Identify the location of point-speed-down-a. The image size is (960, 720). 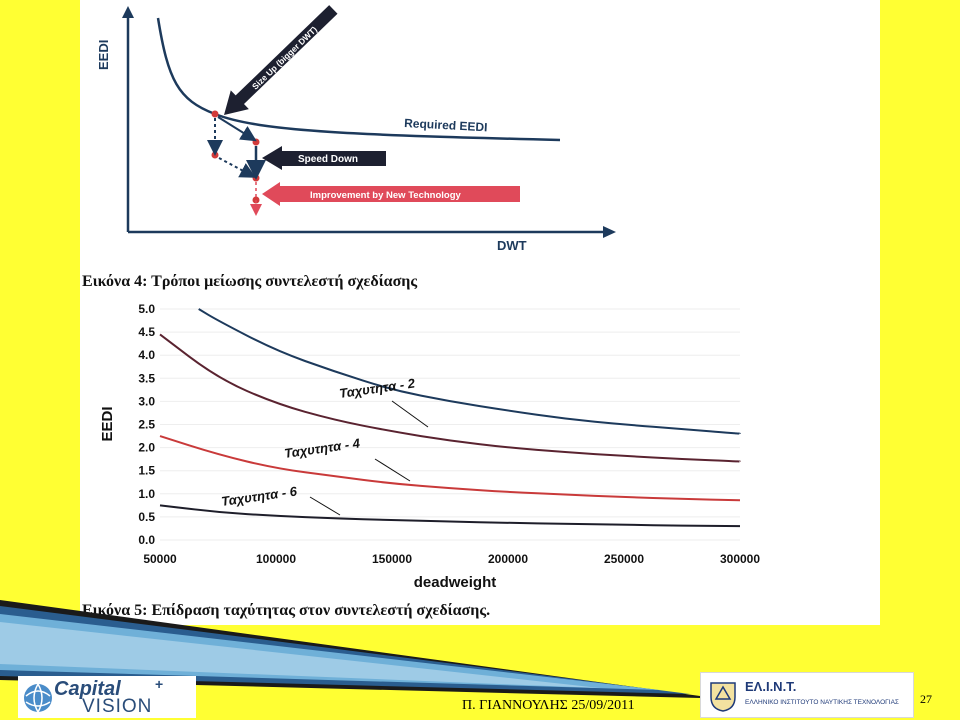
(215, 155).